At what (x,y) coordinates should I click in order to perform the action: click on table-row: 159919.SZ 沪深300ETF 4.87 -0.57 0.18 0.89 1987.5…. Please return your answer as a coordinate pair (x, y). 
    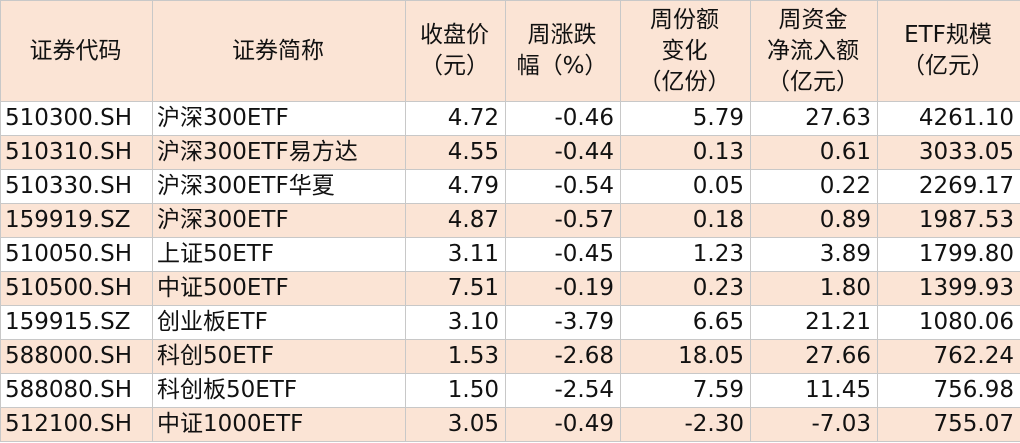
    Looking at the image, I should click on (510, 220).